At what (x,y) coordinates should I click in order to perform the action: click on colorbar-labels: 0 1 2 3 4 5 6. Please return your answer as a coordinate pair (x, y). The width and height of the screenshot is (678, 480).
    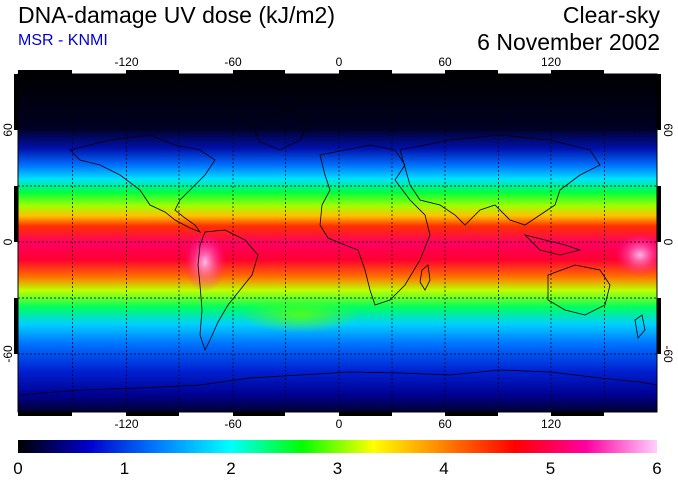
    Looking at the image, I should click on (337, 468).